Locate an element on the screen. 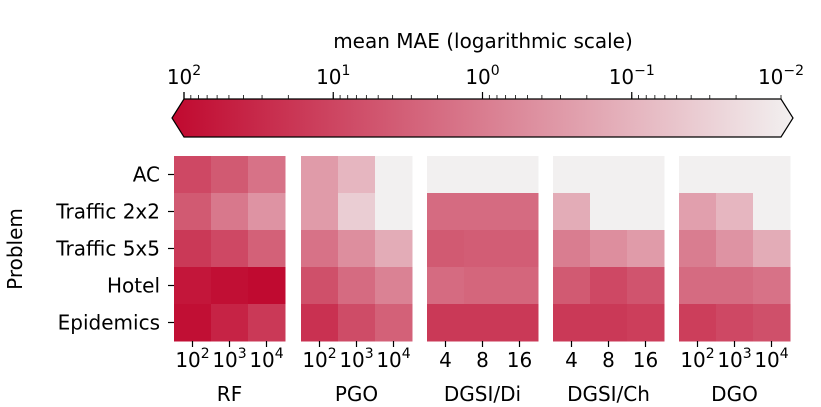 The width and height of the screenshot is (821, 407). row-label: Traffic 2x2 is located at coordinates (107, 212).